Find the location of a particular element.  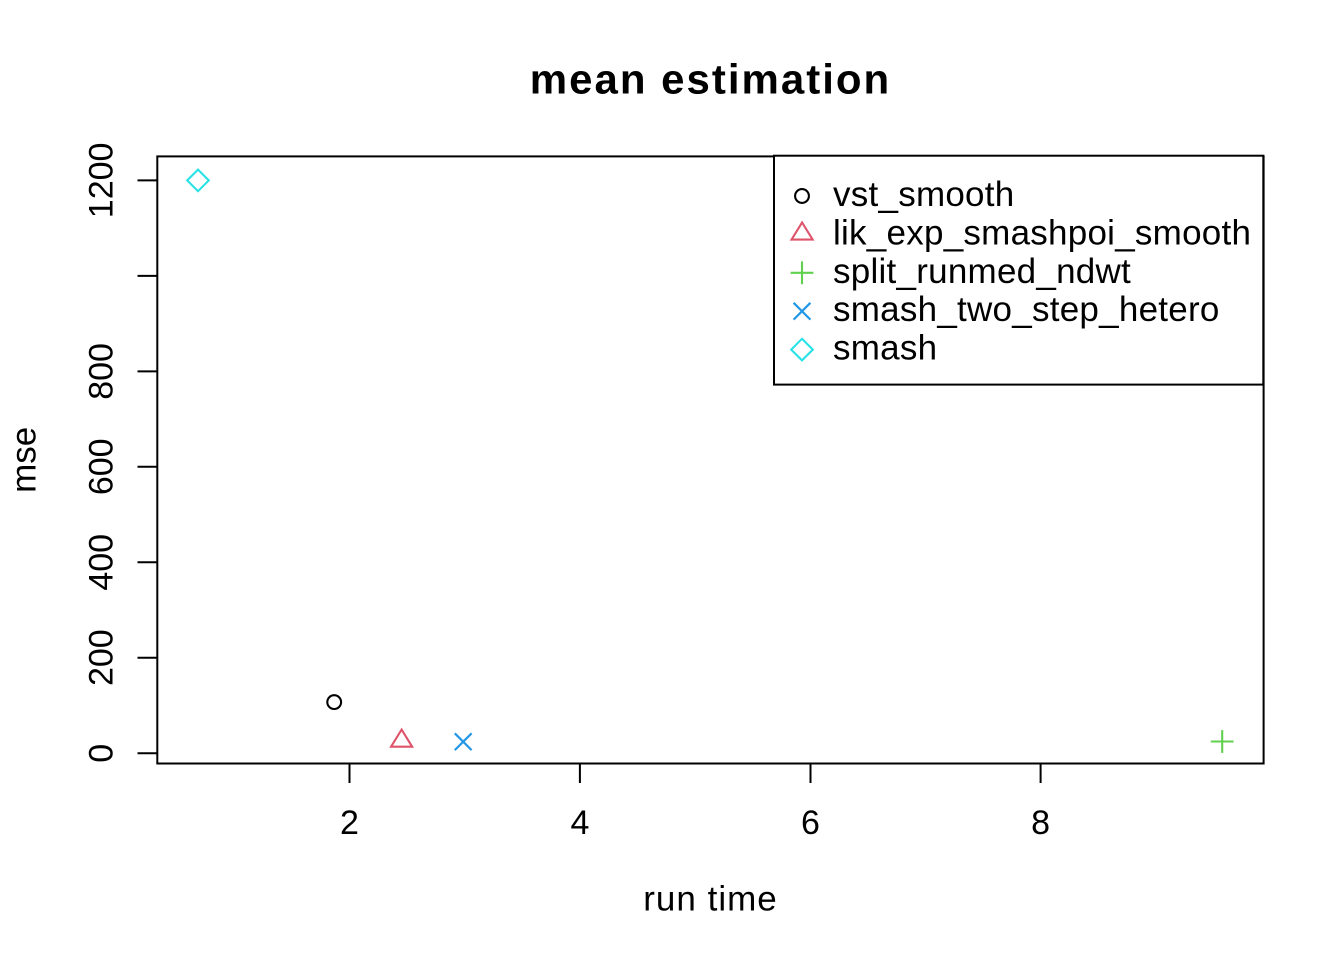

svg-text: mean estimation is located at coordinates (710, 79).